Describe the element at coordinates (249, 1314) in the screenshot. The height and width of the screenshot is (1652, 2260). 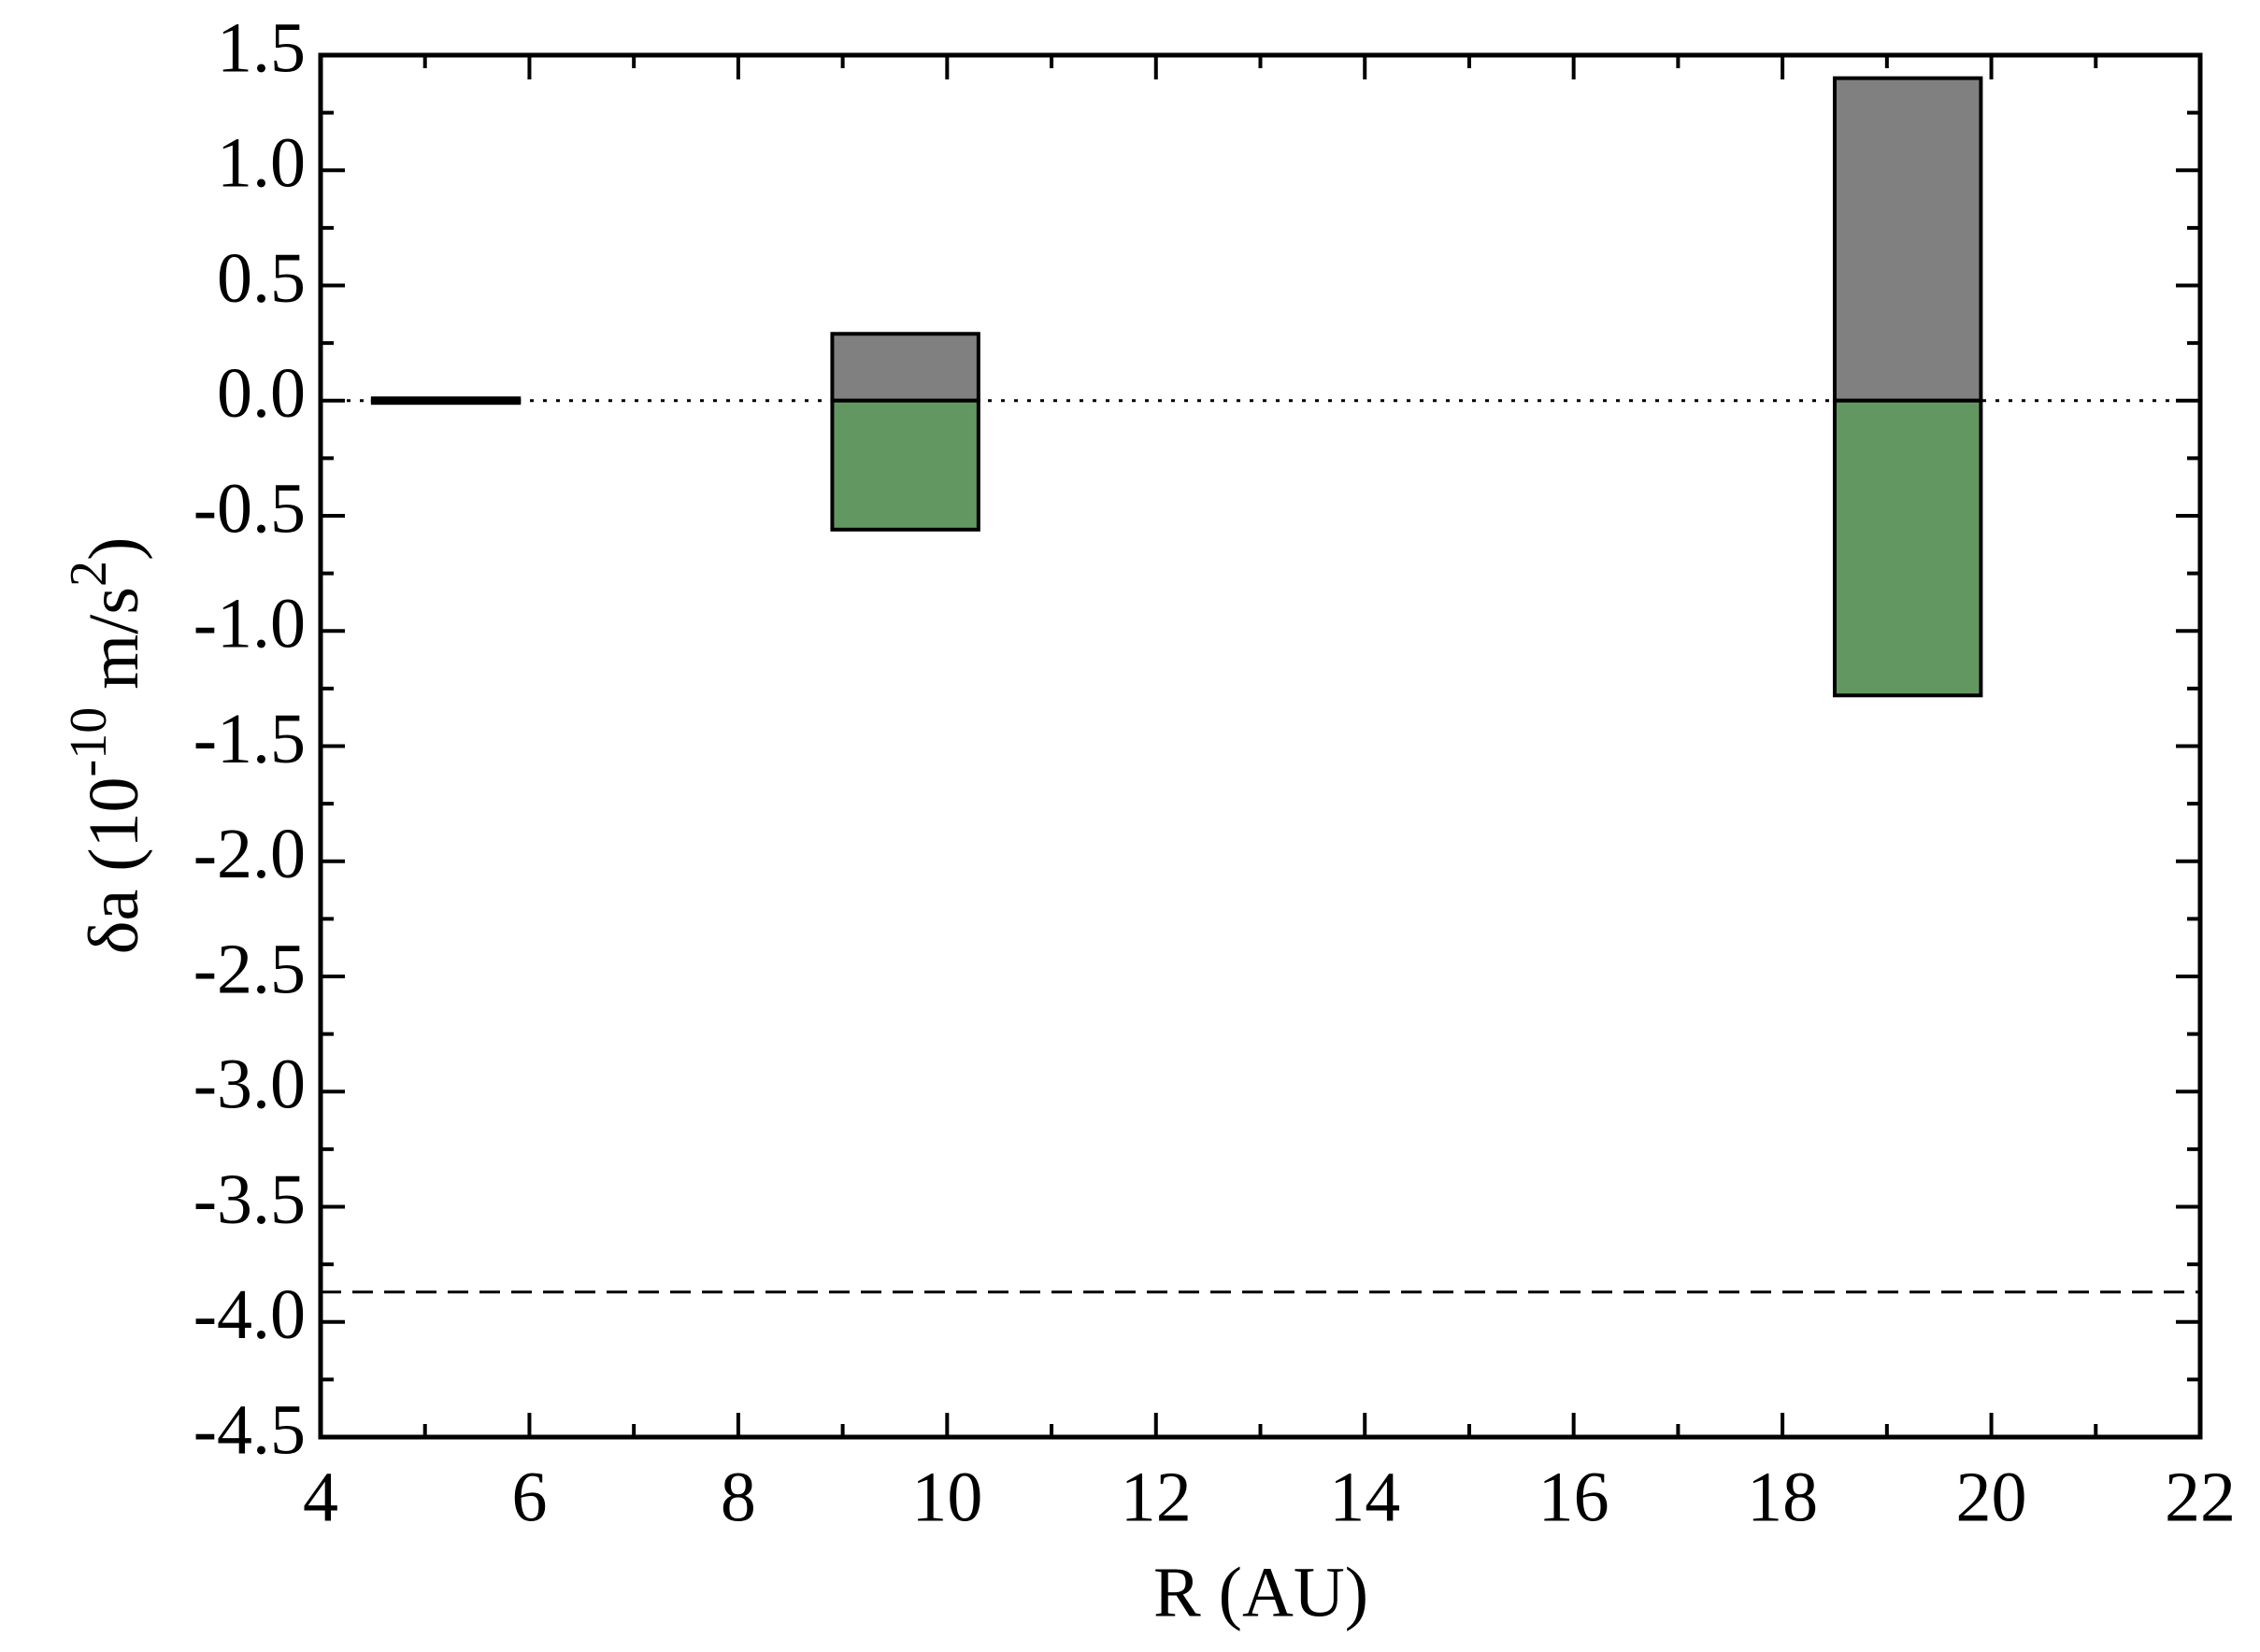
I see `y-tick-label: -4.0` at that location.